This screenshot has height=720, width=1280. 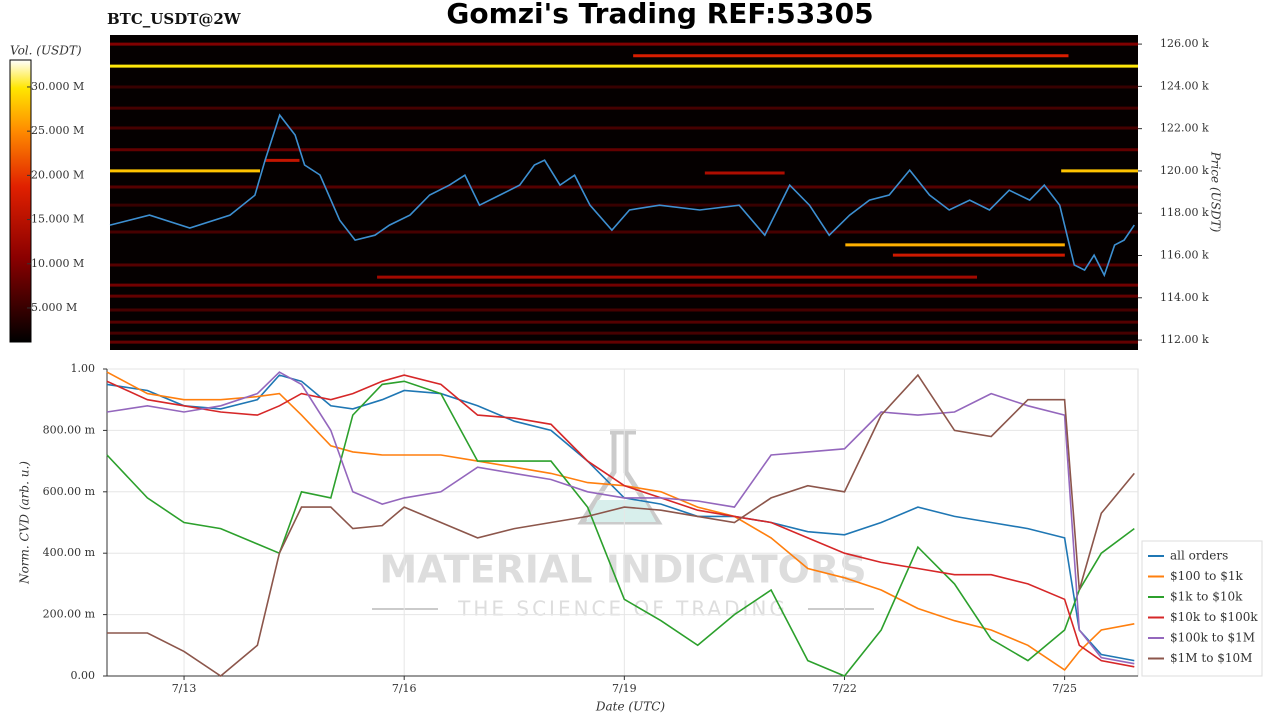 What do you see at coordinates (57, 263) in the screenshot?
I see `colorbar-tick-label: 10.000 M` at bounding box center [57, 263].